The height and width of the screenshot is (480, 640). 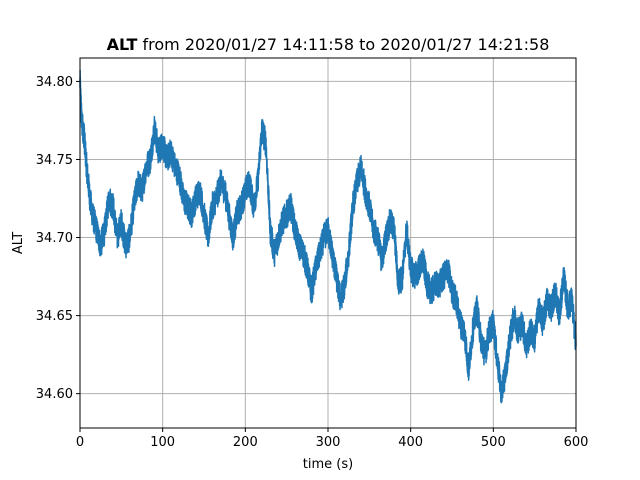 What do you see at coordinates (80, 442) in the screenshot?
I see `x-tick-label: 0` at bounding box center [80, 442].